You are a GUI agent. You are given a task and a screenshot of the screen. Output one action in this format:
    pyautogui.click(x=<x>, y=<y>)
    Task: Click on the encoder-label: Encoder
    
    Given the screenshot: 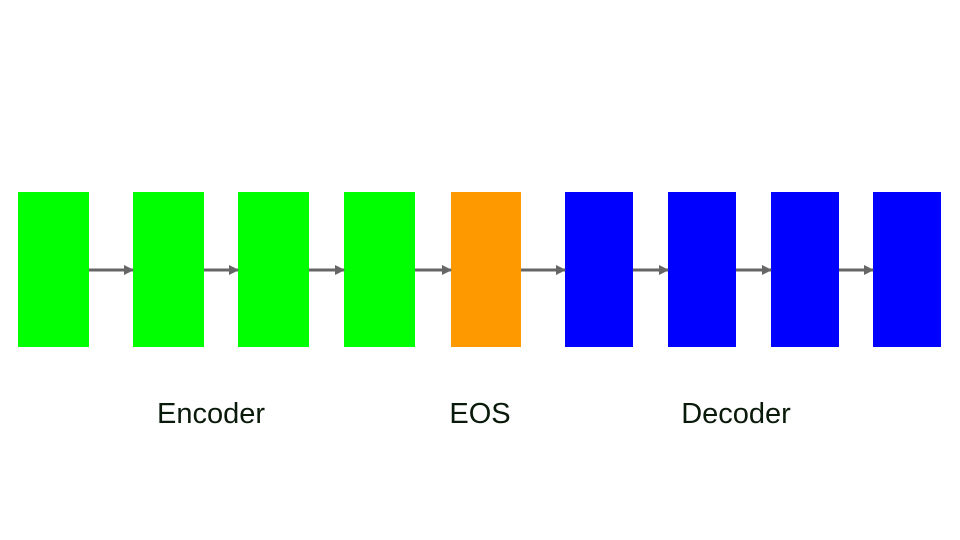 What is the action you would take?
    pyautogui.click(x=211, y=414)
    